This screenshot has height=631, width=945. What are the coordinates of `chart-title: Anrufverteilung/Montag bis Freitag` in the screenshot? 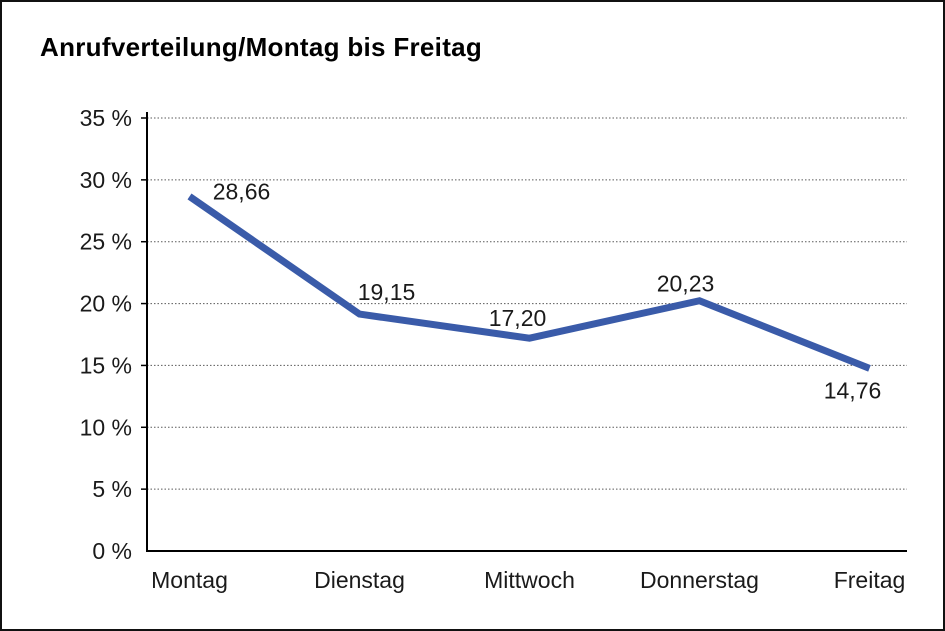 It's located at (261, 47).